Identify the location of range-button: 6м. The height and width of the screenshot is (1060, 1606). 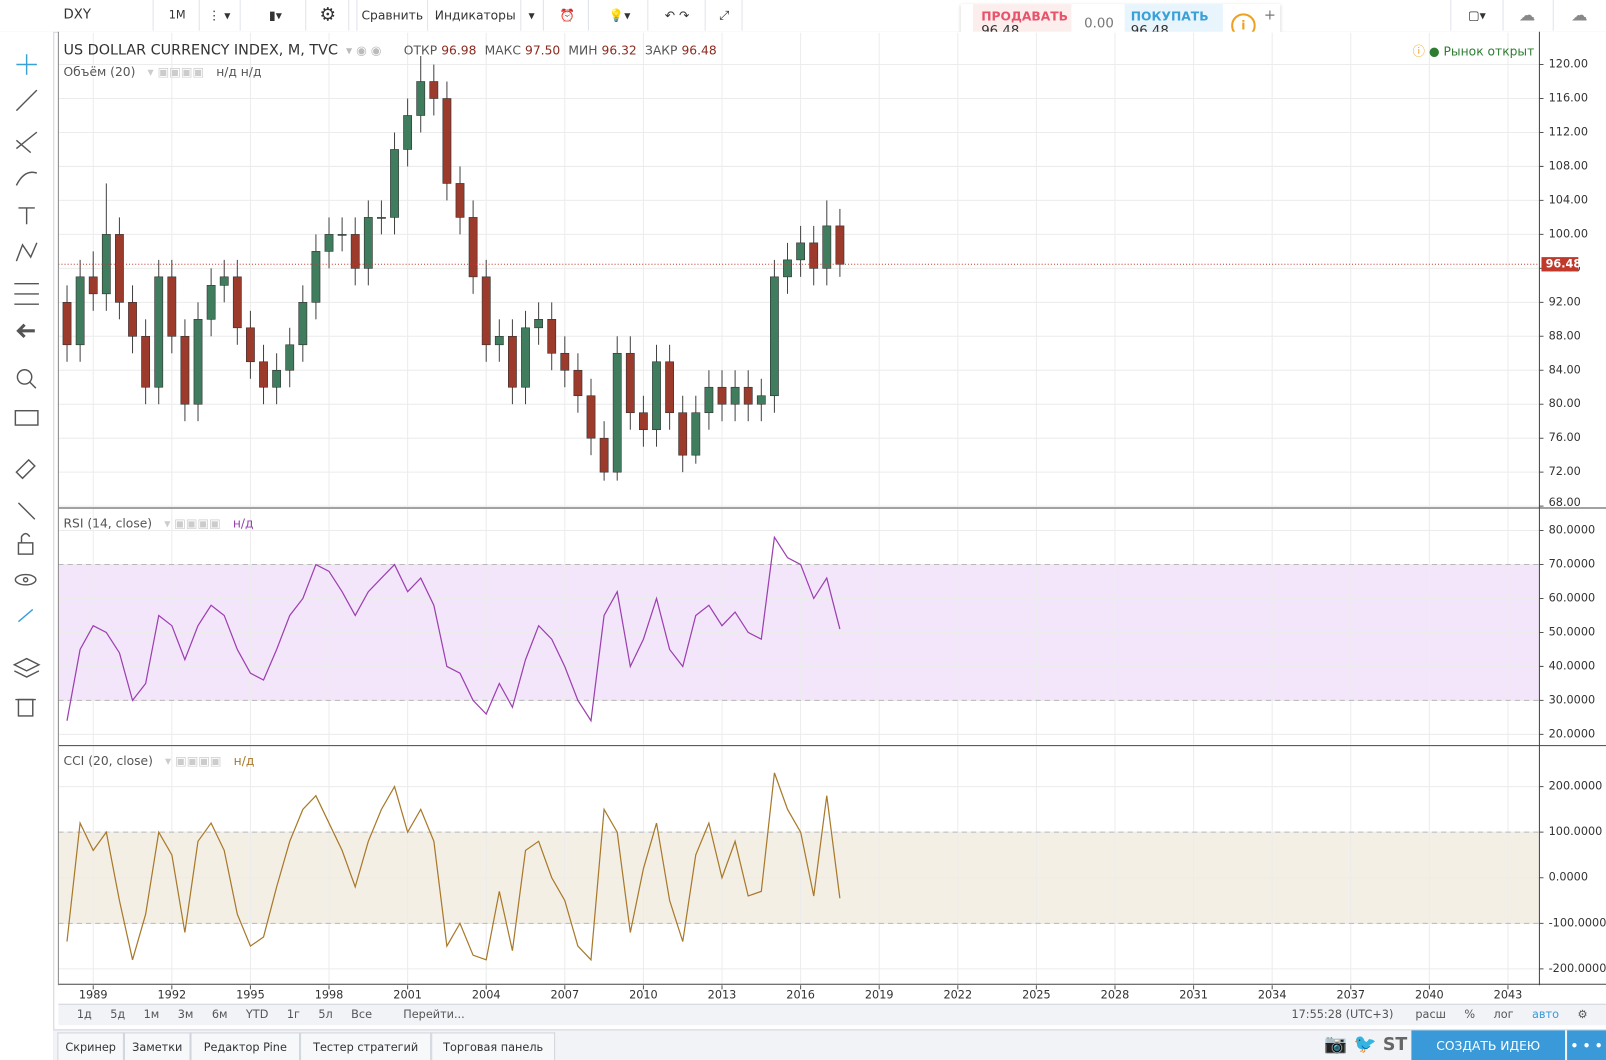
(219, 1014).